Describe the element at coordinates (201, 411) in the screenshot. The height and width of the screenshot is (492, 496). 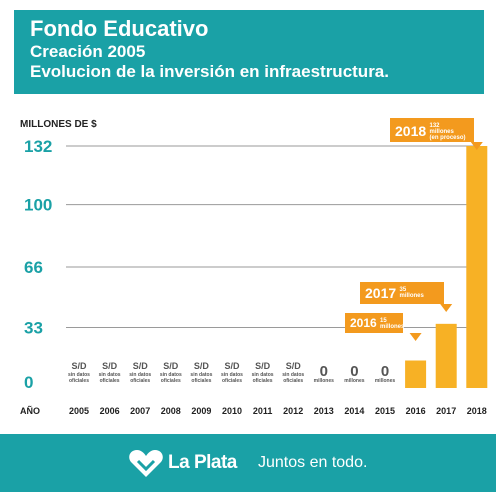
I see `x-tick-label: 2009` at that location.